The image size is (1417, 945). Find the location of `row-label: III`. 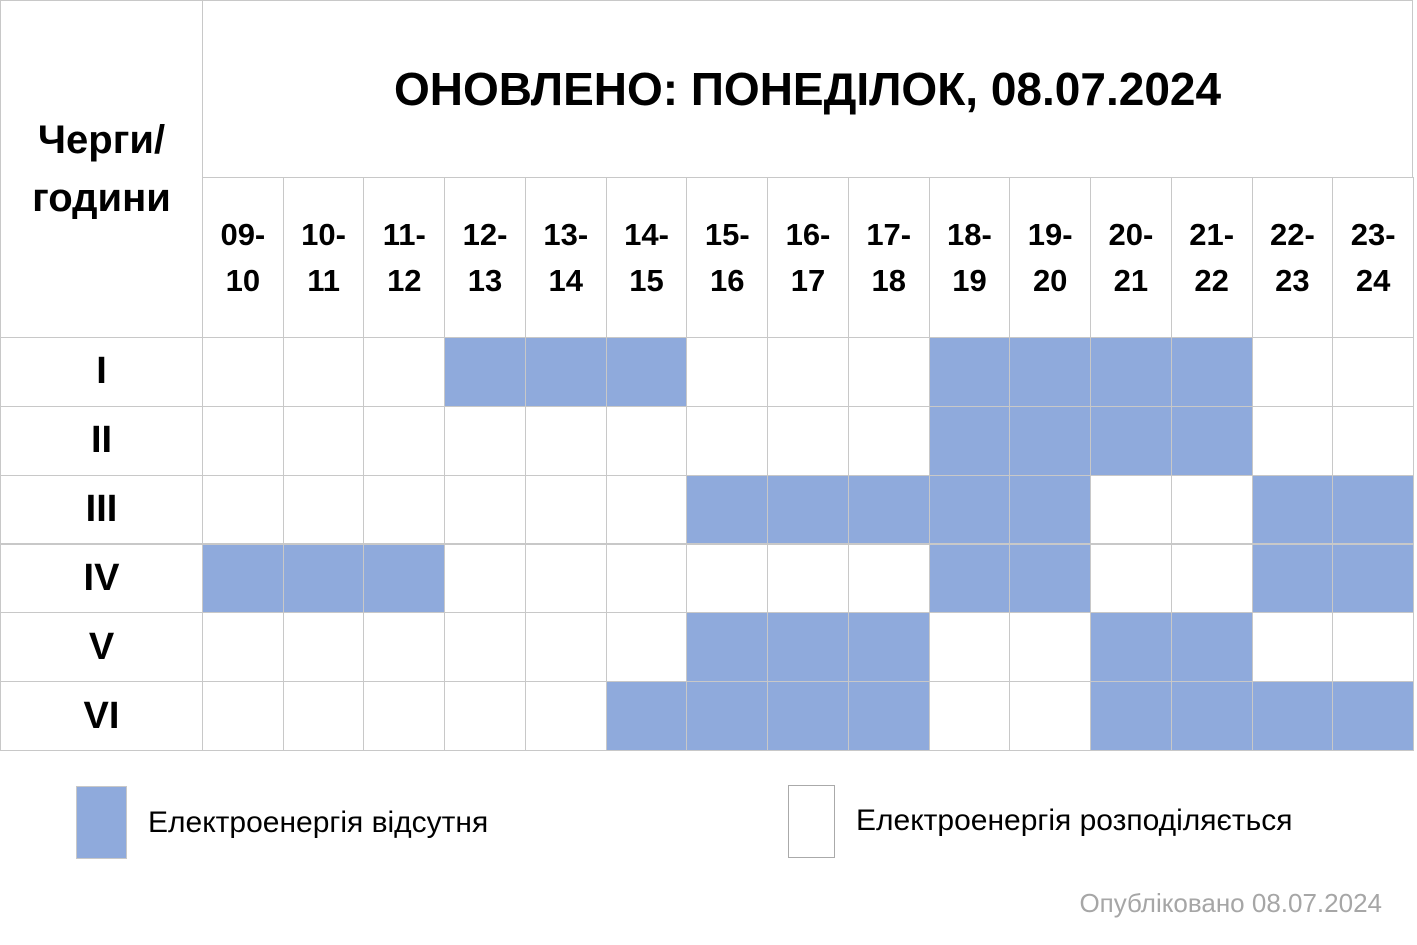

row-label: III is located at coordinates (101, 509).